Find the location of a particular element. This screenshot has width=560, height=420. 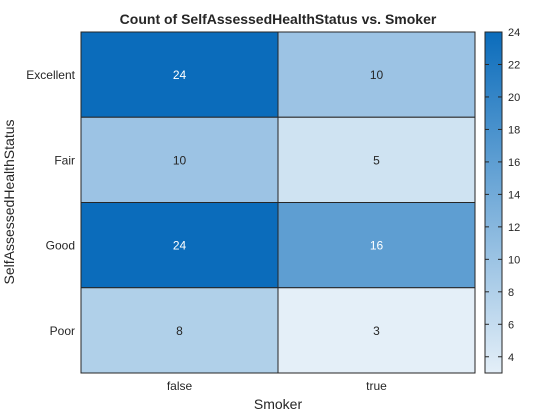

cell-value-label: 3 is located at coordinates (376, 331).